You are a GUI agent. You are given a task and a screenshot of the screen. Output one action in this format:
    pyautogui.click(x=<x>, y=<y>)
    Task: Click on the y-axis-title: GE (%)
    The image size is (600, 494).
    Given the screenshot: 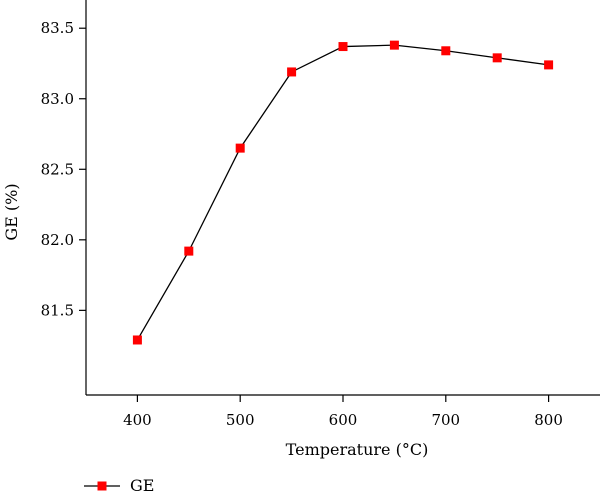 What is the action you would take?
    pyautogui.click(x=11, y=211)
    